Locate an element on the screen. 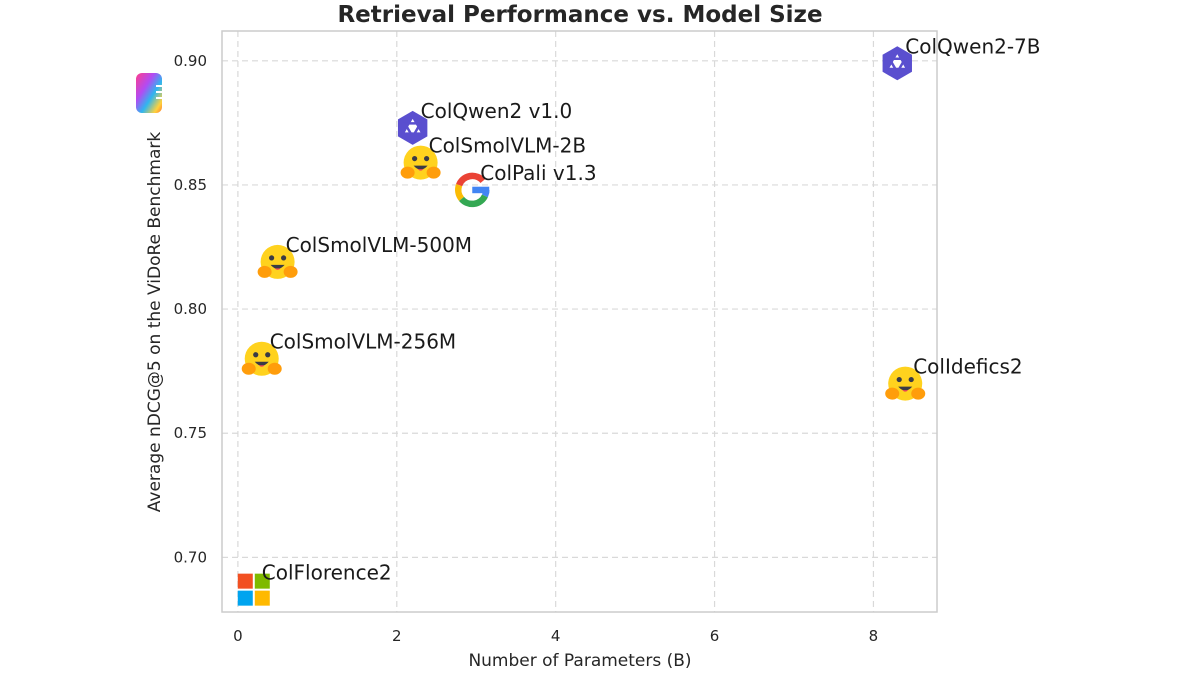 This screenshot has width=1200, height=675. data-point: ColPali v1.3 is located at coordinates (526, 184).